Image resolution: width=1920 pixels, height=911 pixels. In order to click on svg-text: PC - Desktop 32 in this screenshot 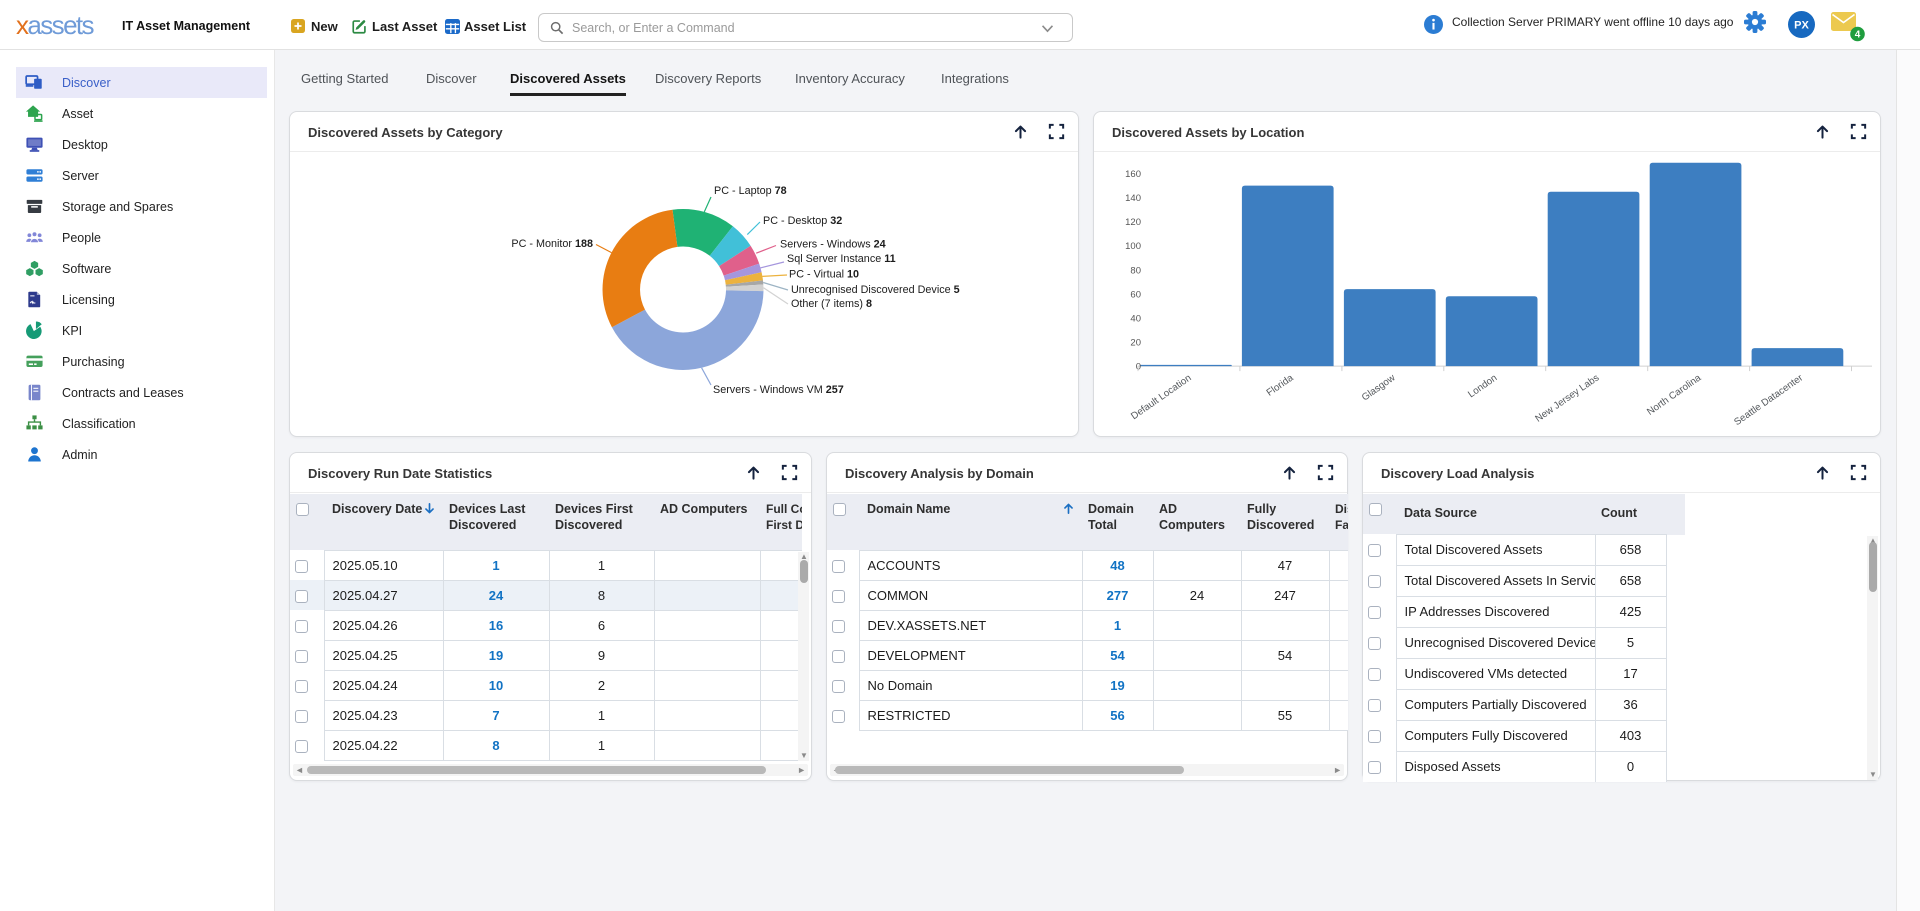, I will do `click(802, 221)`.